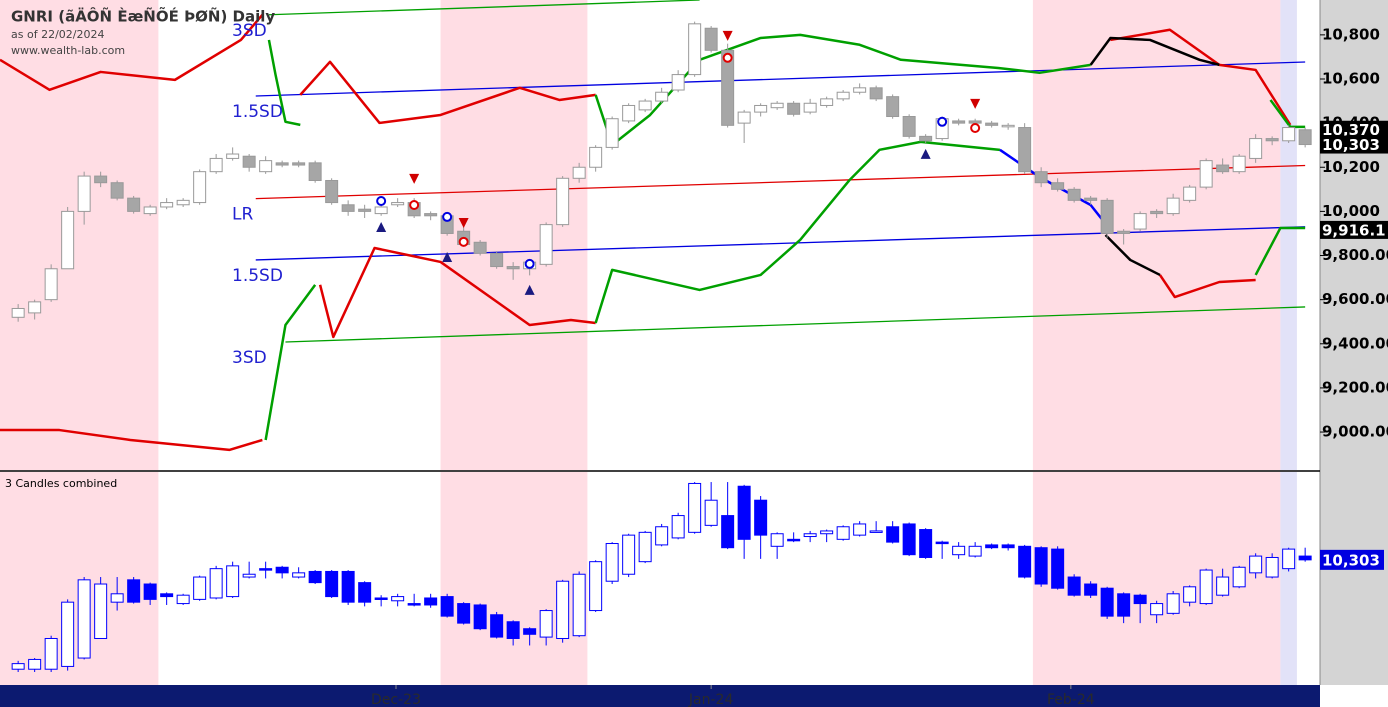 The width and height of the screenshot is (1388, 707). I want to click on chart-title: GNRI (ãÄÔÑ ÈæÑÕÉ ÞØÑ) Daily, so click(143, 16).